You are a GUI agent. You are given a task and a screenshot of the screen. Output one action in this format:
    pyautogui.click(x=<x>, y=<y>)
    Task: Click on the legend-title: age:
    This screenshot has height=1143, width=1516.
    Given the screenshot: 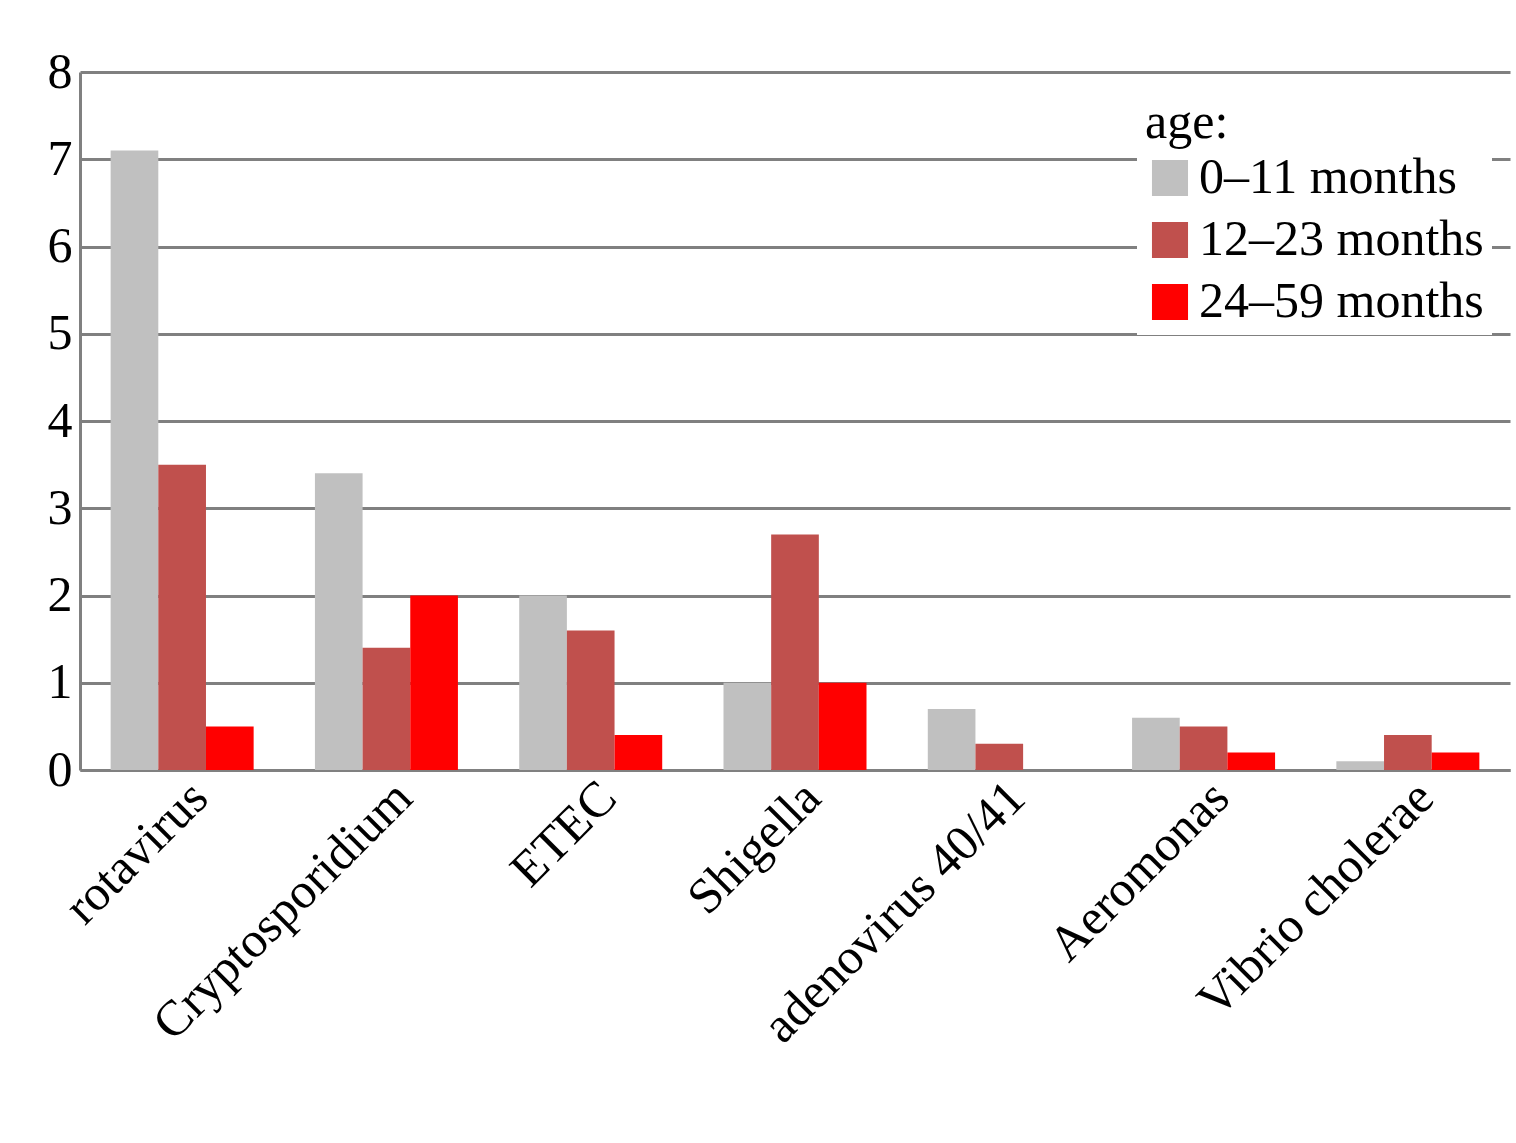 What is the action you would take?
    pyautogui.click(x=1187, y=121)
    